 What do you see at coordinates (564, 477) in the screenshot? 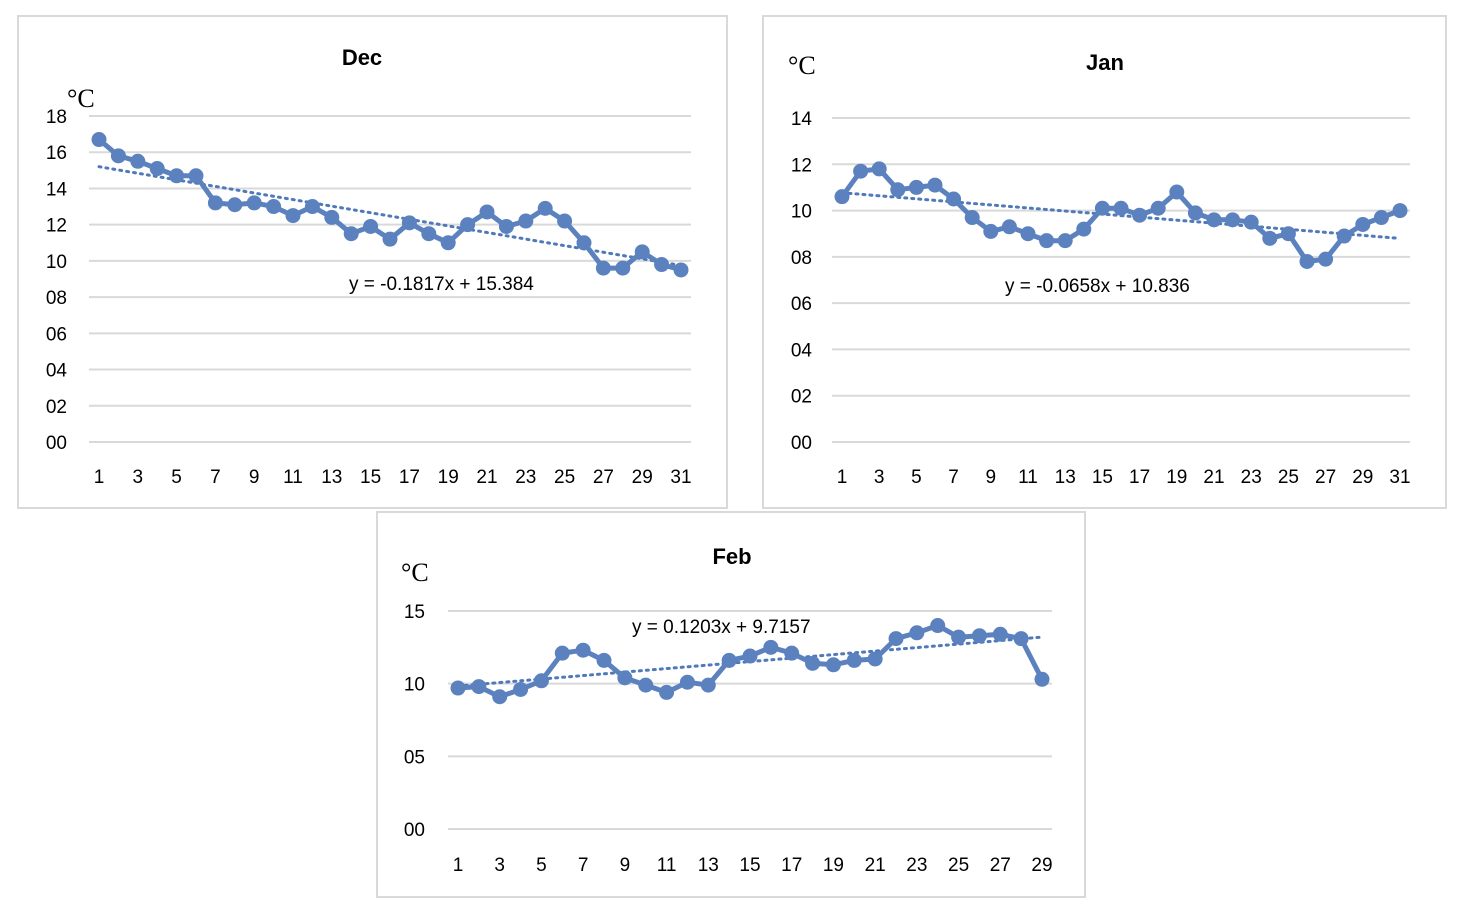
I see `chart-dec-x-tick-label: 25` at bounding box center [564, 477].